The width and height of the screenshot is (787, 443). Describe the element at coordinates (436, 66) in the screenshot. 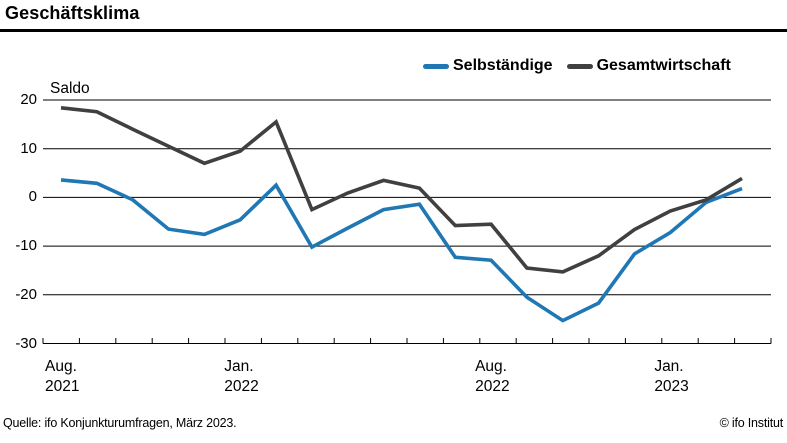

I see `legend-swatch-blue` at that location.